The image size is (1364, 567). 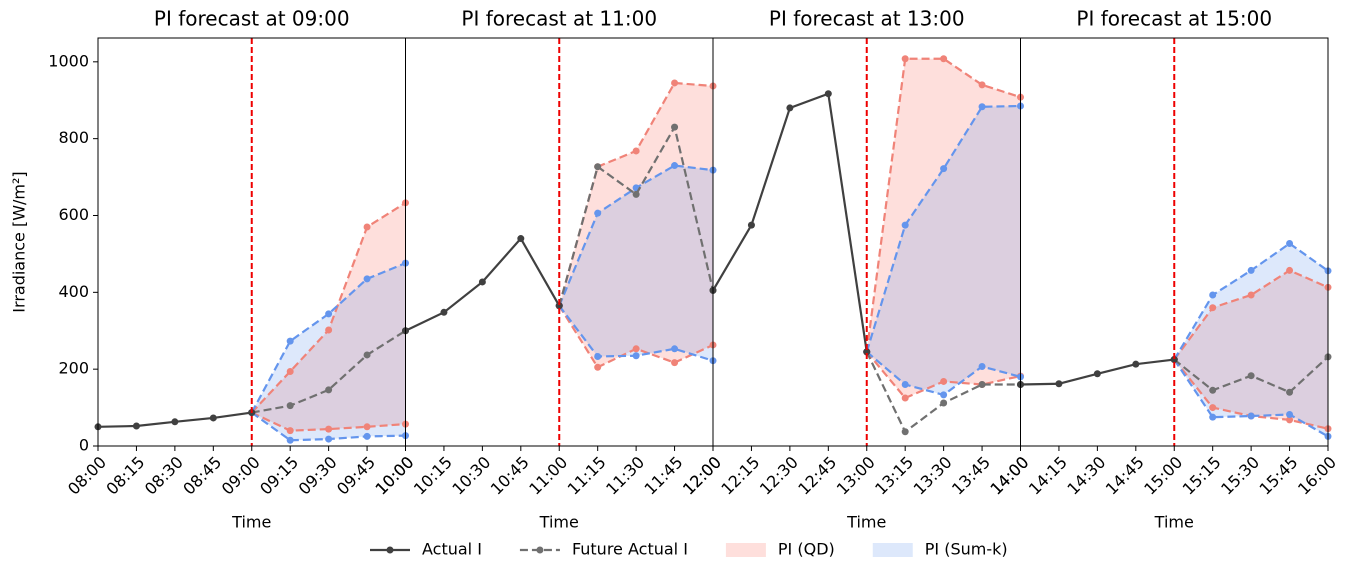 I want to click on x-tick-label: 15:15, so click(x=1202, y=476).